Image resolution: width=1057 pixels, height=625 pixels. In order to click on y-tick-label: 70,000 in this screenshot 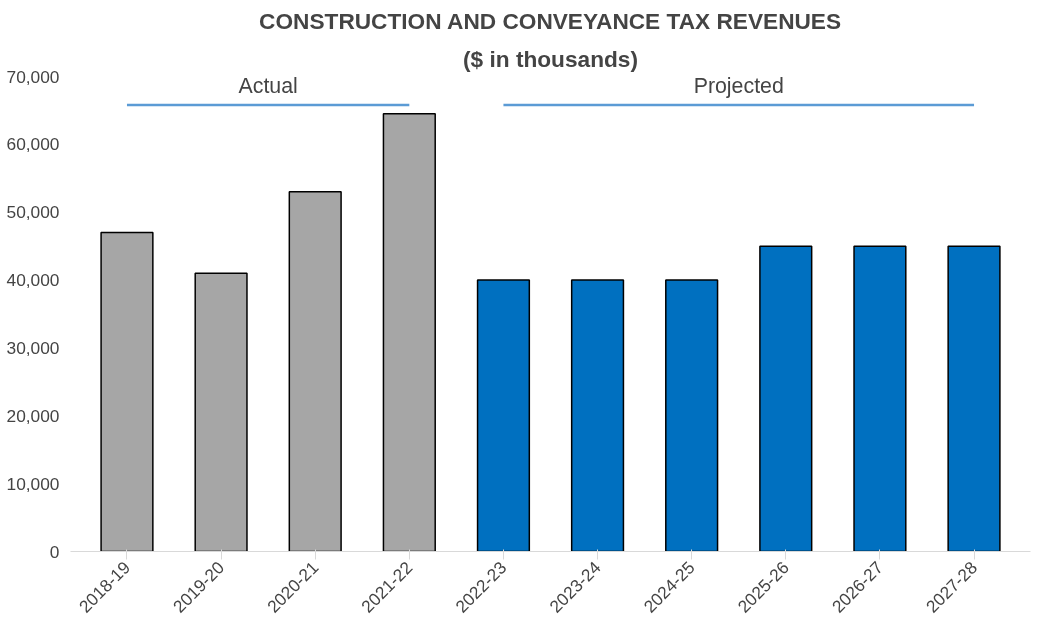, I will do `click(33, 76)`.